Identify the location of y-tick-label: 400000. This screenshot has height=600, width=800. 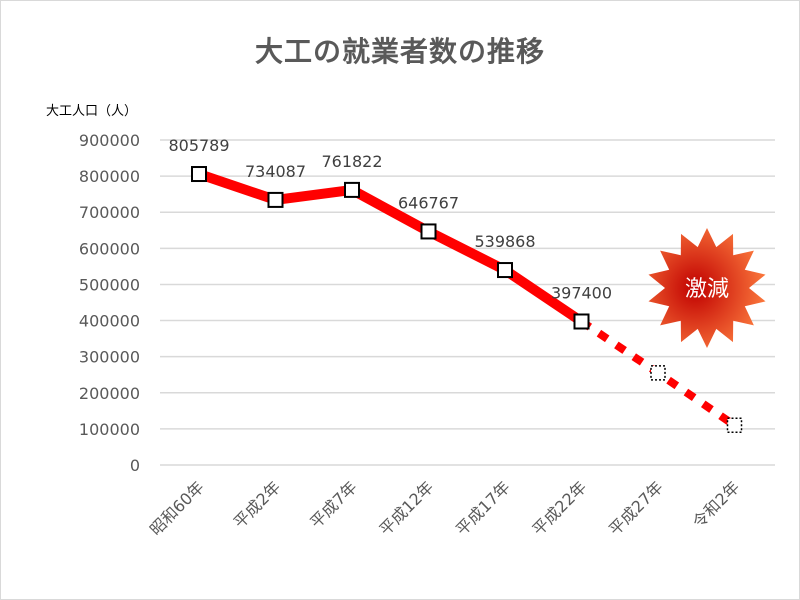
(109, 321).